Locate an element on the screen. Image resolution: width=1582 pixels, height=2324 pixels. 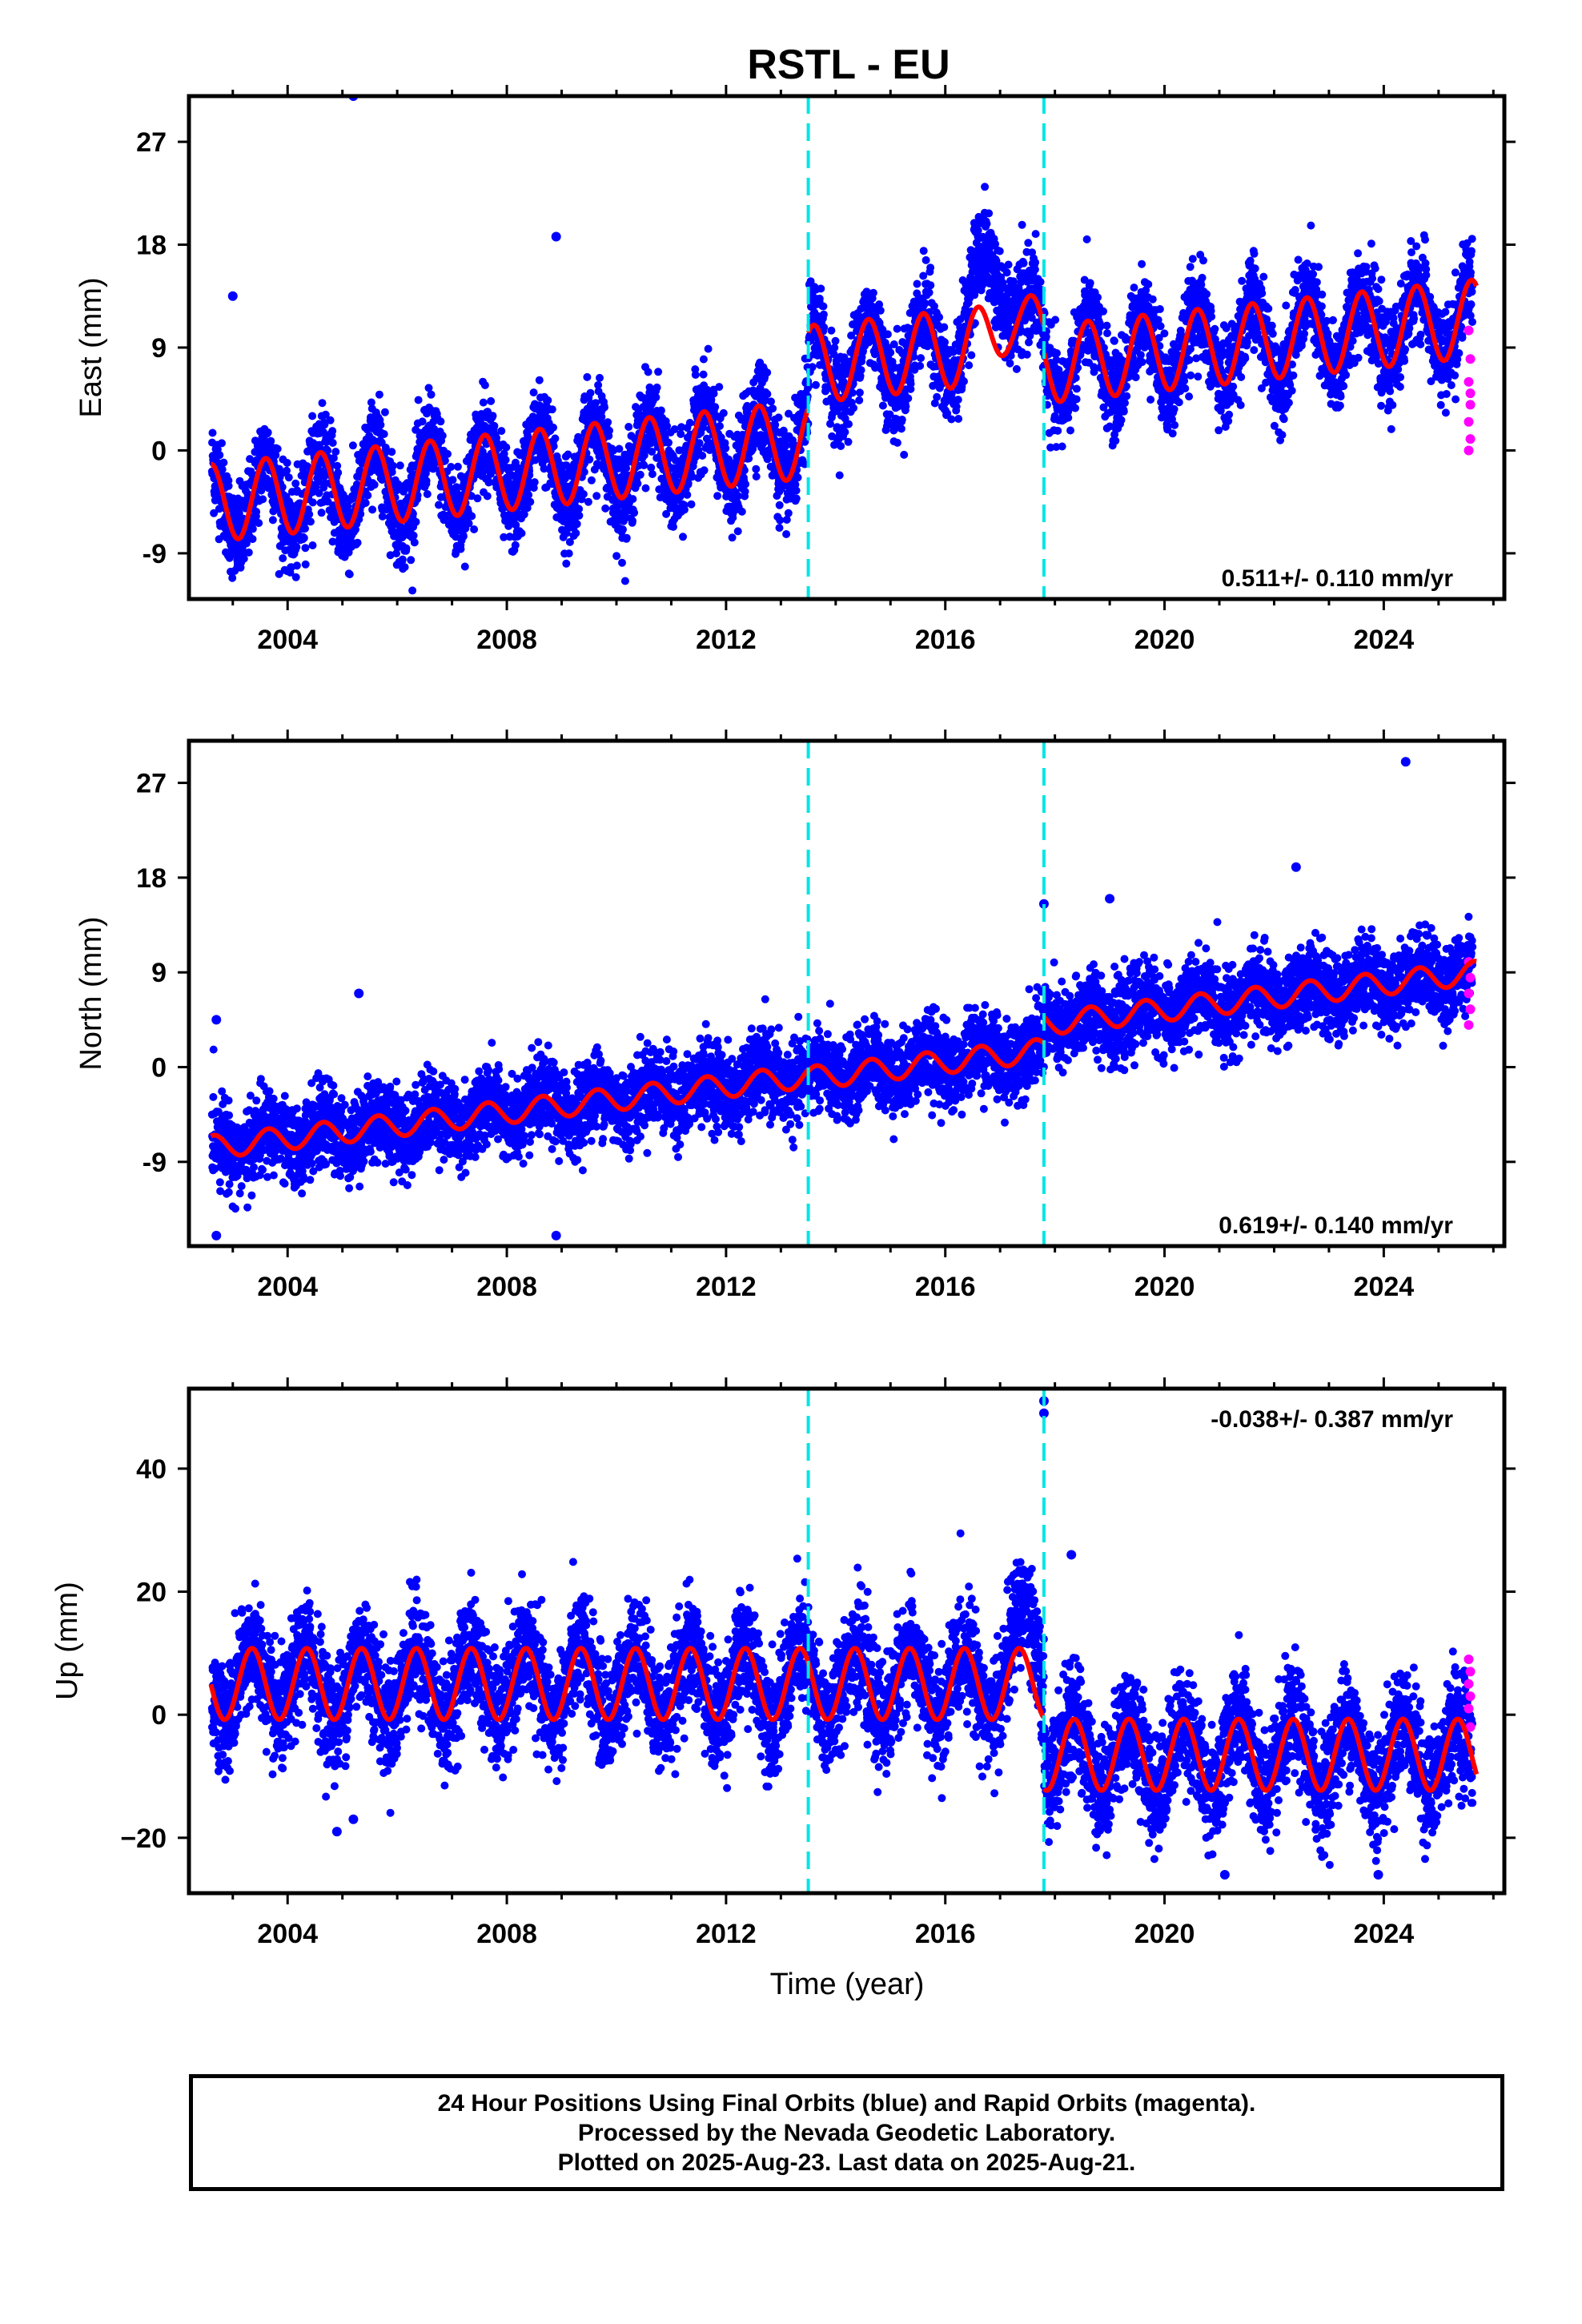
y-axis-label-north: North (mm) is located at coordinates (91, 993).